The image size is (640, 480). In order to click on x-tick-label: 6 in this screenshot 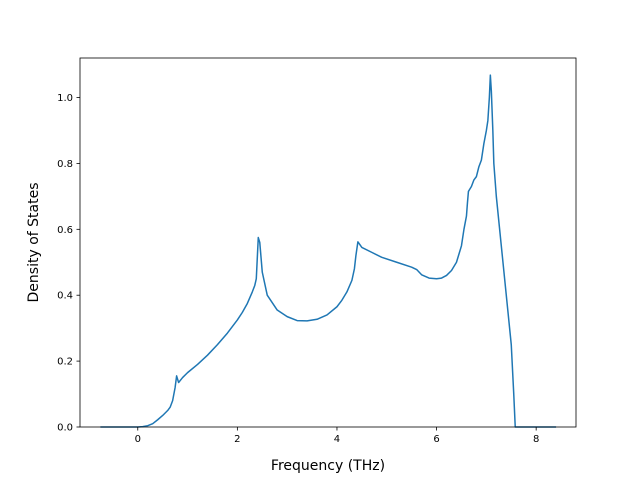, I will do `click(436, 439)`.